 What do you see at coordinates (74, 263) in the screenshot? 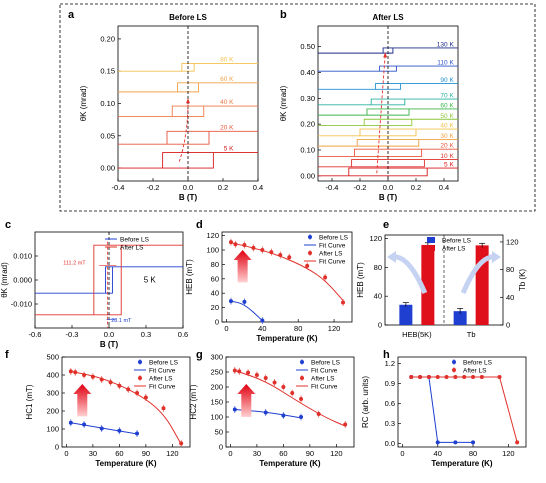
I see `annotation-after: 111.2 mT` at bounding box center [74, 263].